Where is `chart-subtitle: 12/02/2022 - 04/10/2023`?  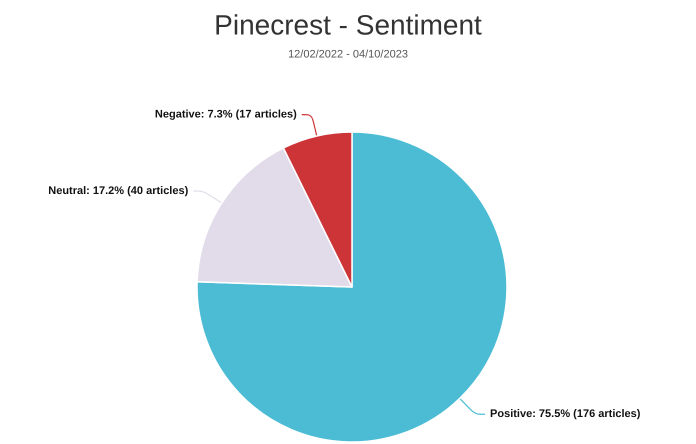
chart-subtitle: 12/02/2022 - 04/10/2023 is located at coordinates (348, 54).